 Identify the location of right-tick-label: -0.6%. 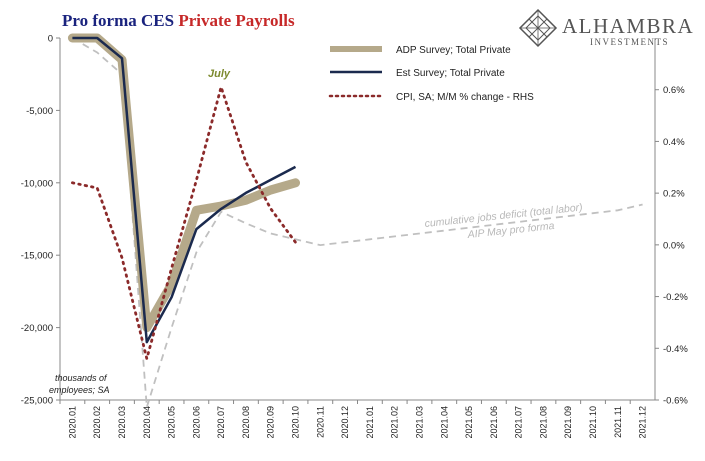
(675, 401).